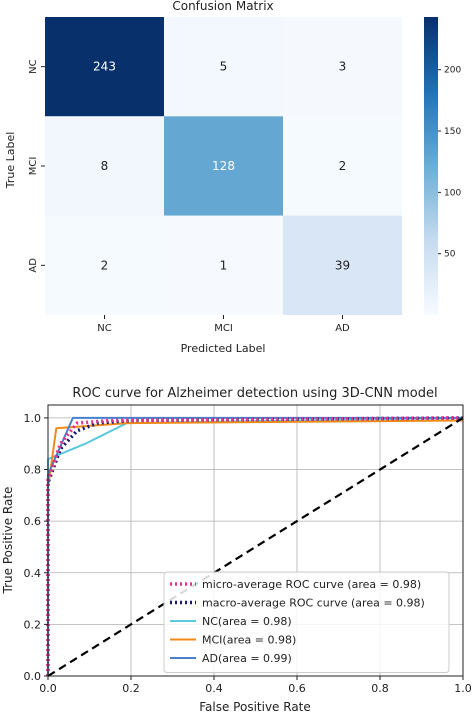 This screenshot has height=713, width=474. What do you see at coordinates (342, 328) in the screenshot?
I see `cm-xtick-label: AD` at bounding box center [342, 328].